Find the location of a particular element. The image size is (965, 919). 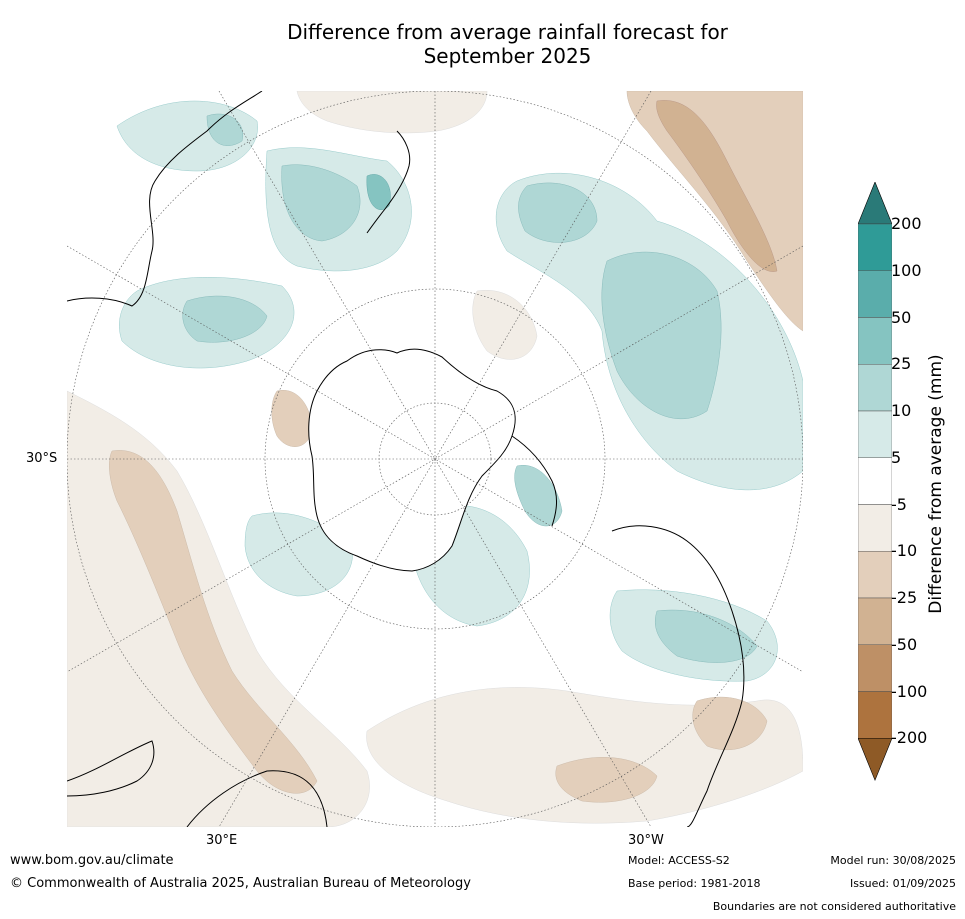

colorbar-tick-label: -100 is located at coordinates (909, 691).